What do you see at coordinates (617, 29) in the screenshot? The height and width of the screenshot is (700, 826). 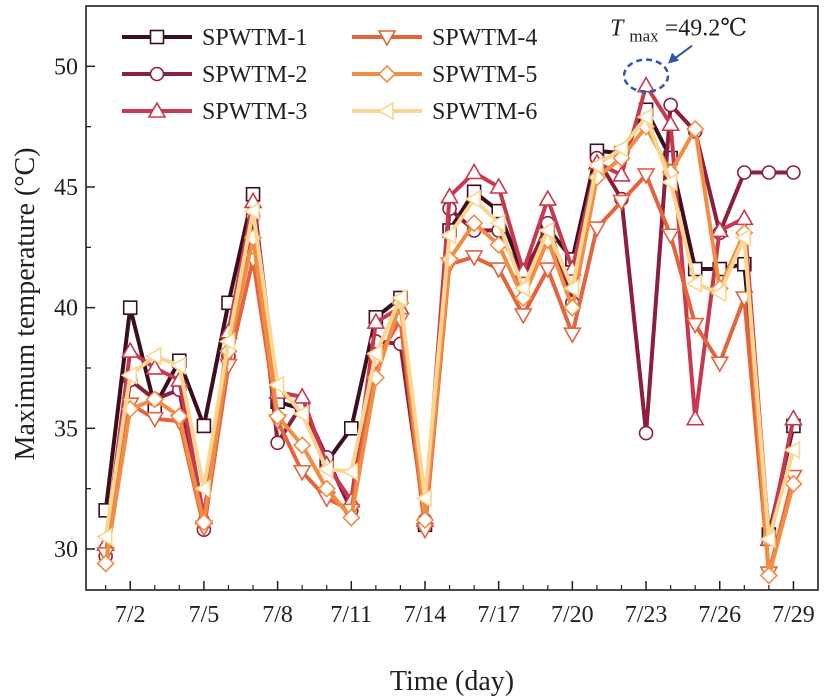 I see `tmax-prefix: T` at bounding box center [617, 29].